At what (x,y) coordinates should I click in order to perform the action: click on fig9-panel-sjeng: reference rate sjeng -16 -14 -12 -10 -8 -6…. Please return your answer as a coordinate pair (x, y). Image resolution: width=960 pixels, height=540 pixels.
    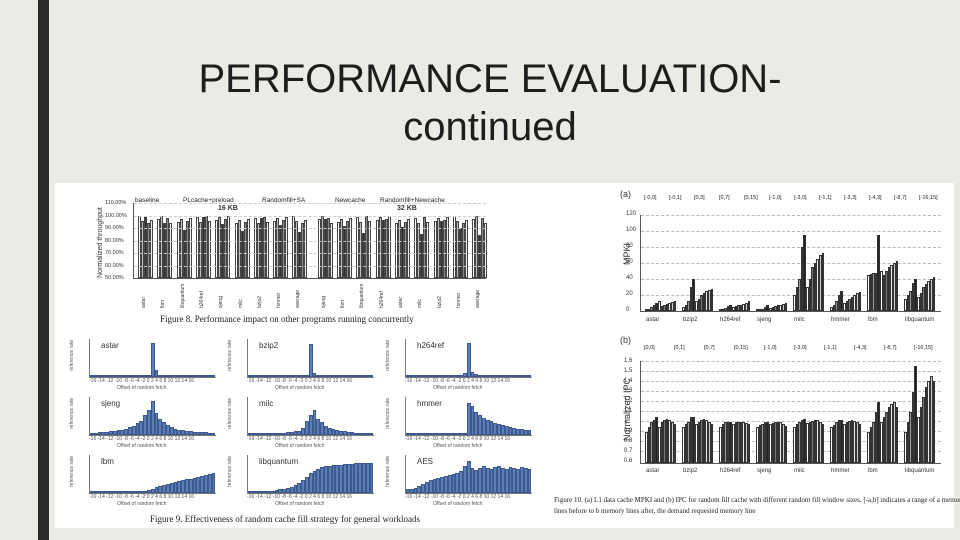
    Looking at the image, I should click on (142, 421).